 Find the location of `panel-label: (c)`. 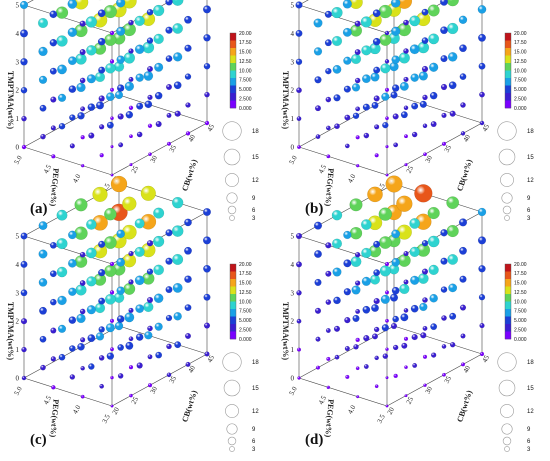

panel-label: (c) is located at coordinates (38, 440).